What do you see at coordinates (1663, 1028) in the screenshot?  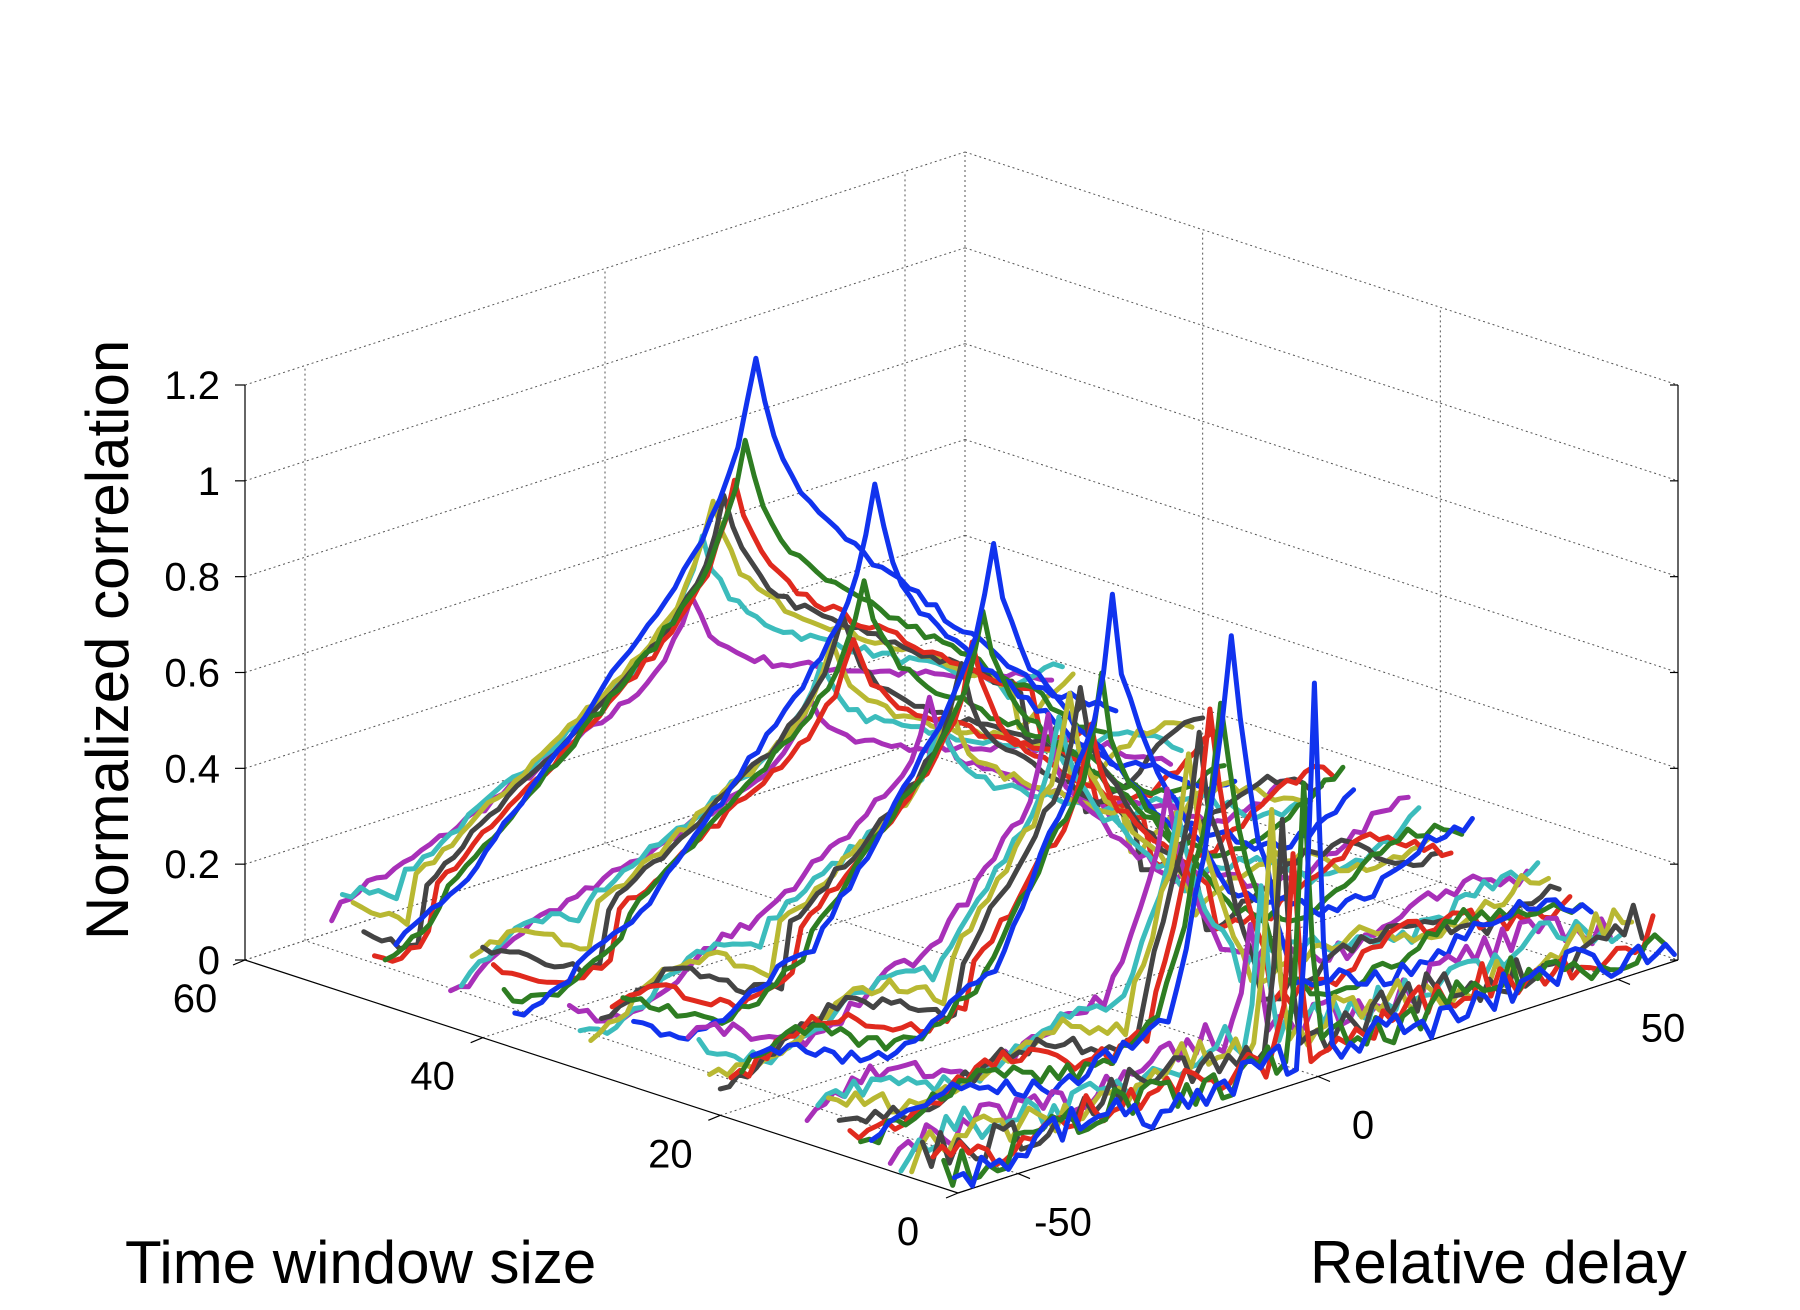 I see `y-tick-label-2: 50` at bounding box center [1663, 1028].